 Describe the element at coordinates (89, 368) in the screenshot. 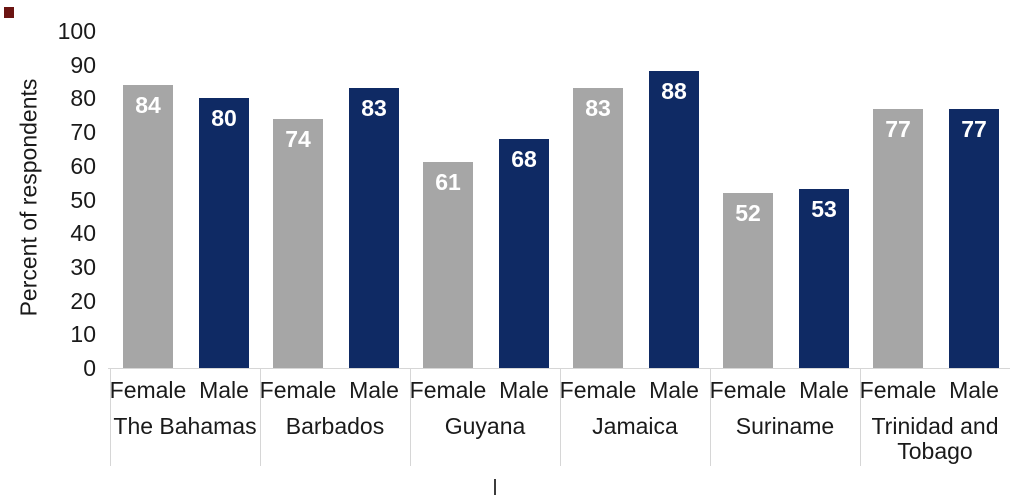

I see `y-tick-label: 0` at that location.